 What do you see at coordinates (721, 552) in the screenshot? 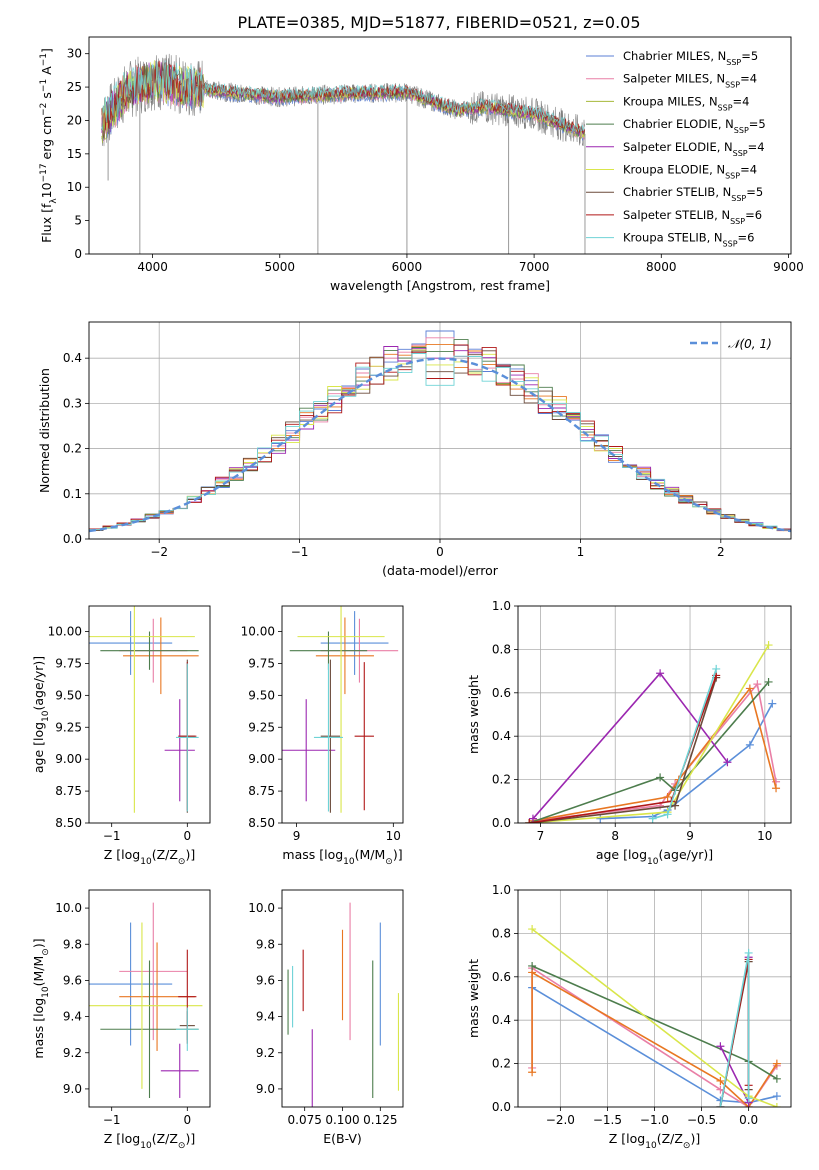
I see `x-tick-label: 2` at bounding box center [721, 552].